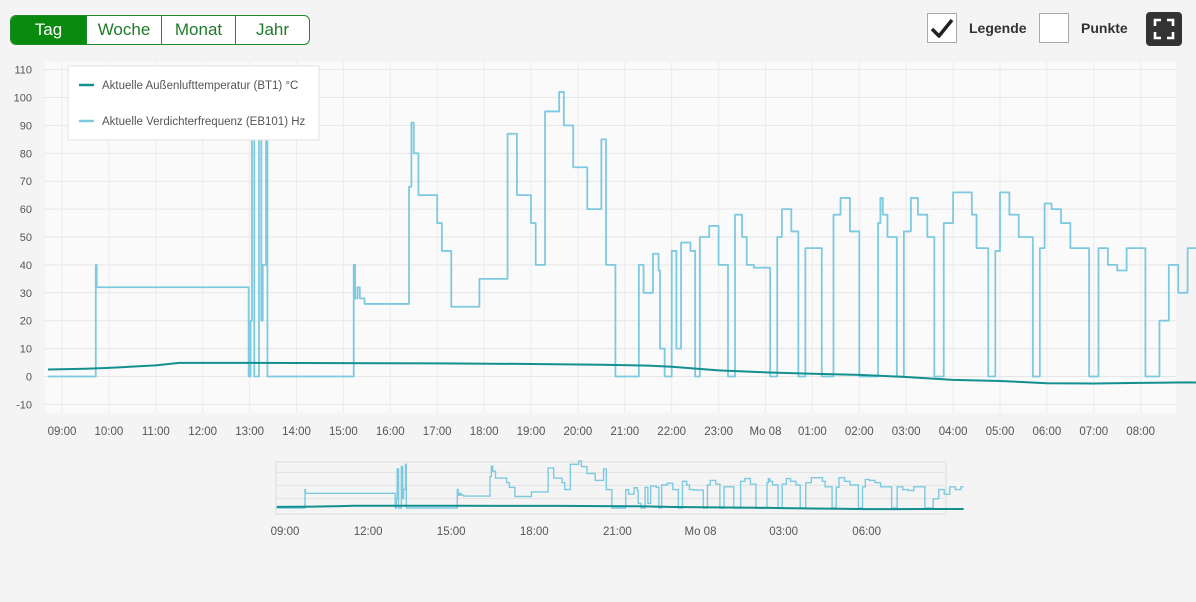 The image size is (1196, 602). I want to click on tab-monat: Monat, so click(198, 30).